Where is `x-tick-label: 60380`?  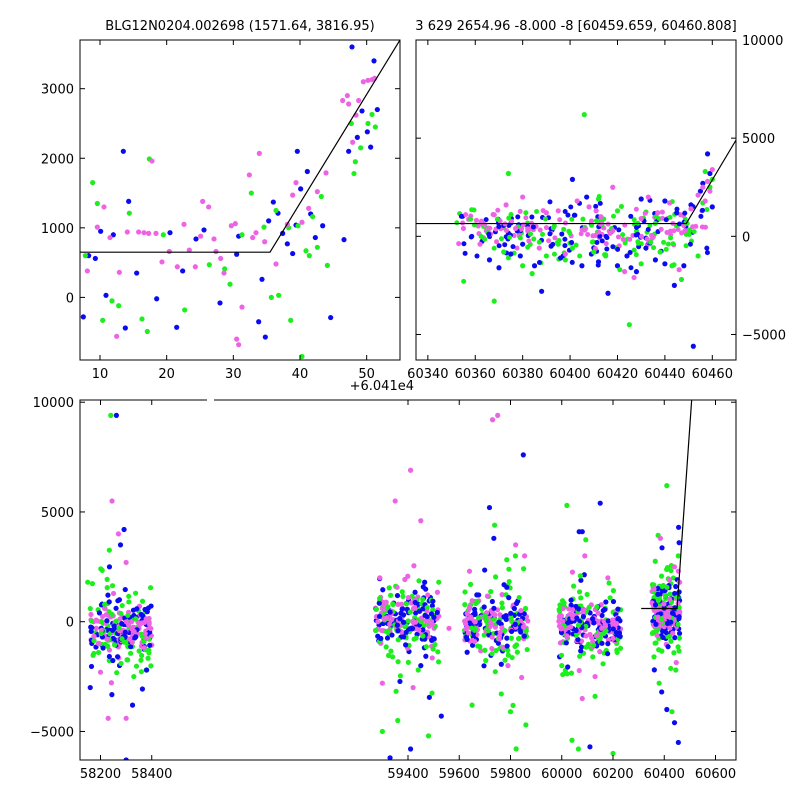 x-tick-label: 60380 is located at coordinates (522, 374).